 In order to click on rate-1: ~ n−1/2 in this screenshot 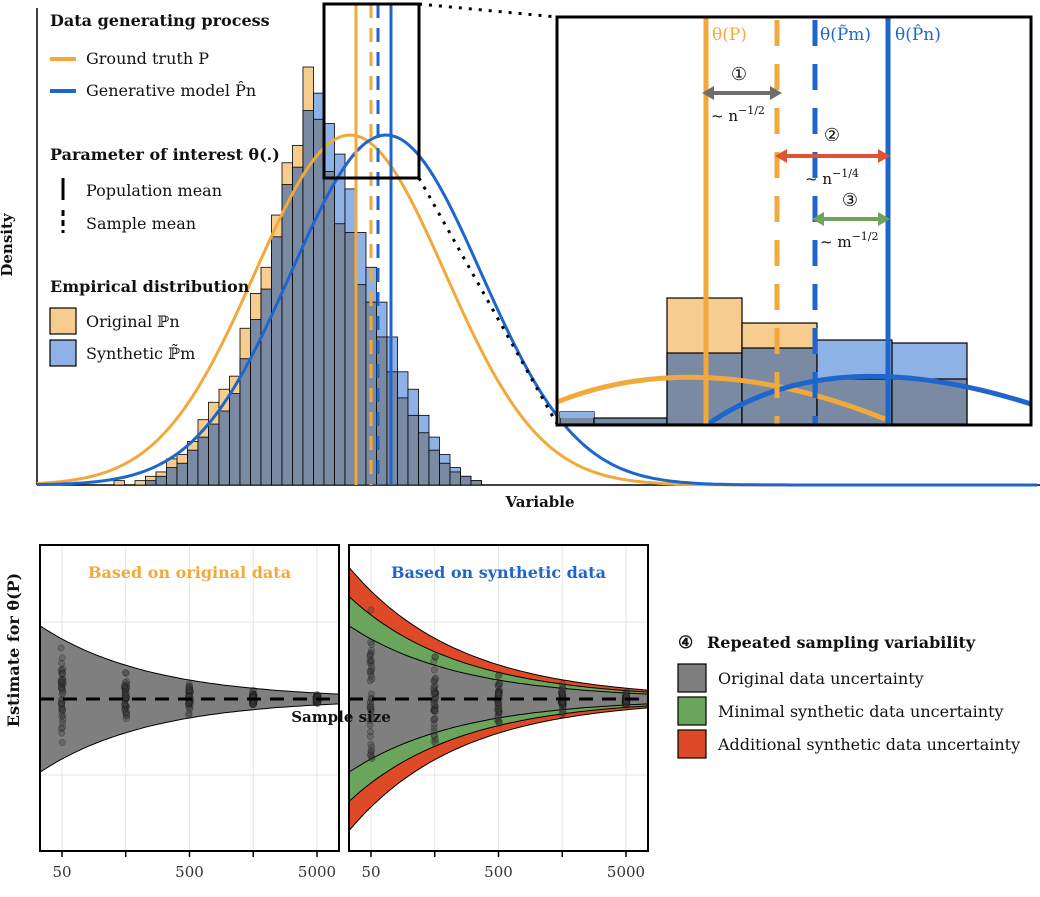, I will do `click(738, 114)`.